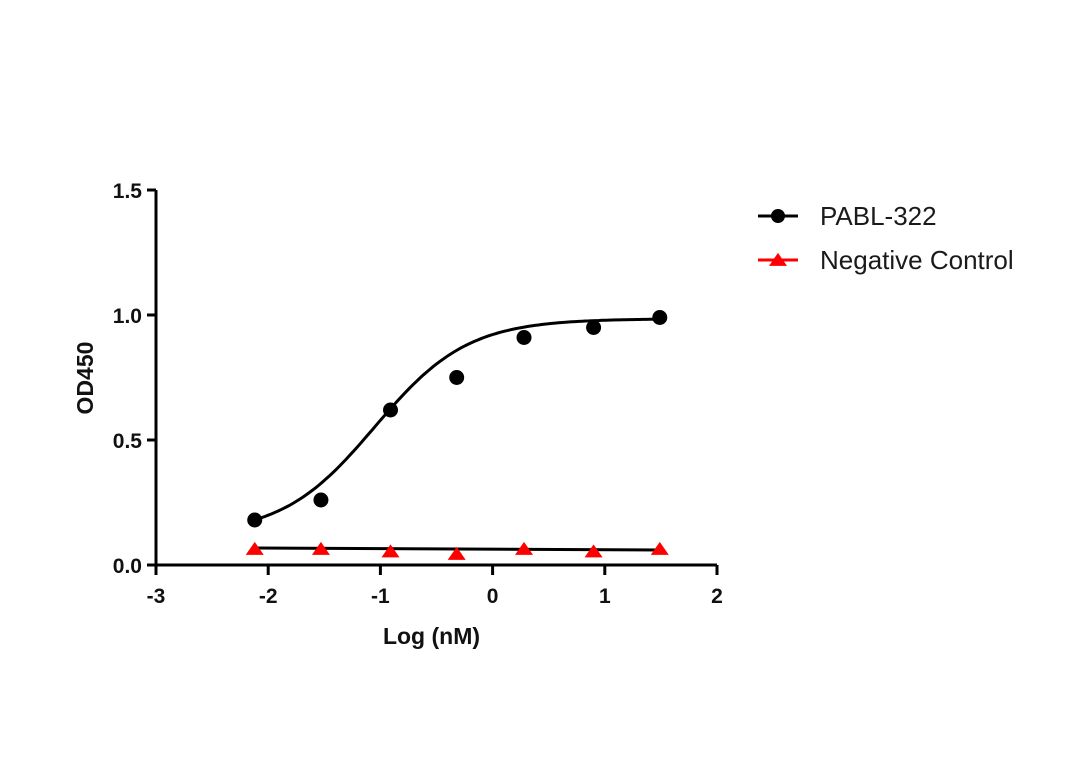 The height and width of the screenshot is (759, 1080). Describe the element at coordinates (127, 316) in the screenshot. I see `y-tick-label: 1.0` at that location.